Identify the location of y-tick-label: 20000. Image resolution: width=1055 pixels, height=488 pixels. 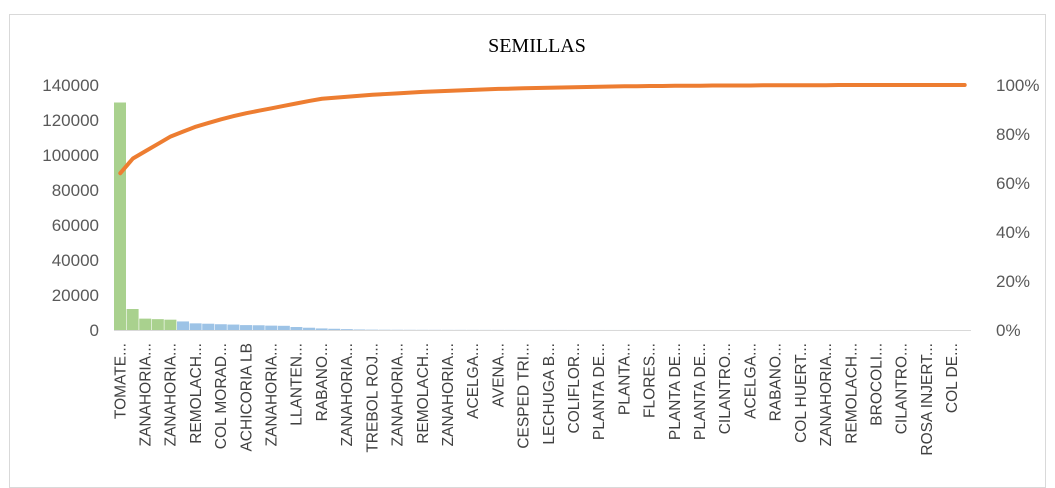
(75, 295).